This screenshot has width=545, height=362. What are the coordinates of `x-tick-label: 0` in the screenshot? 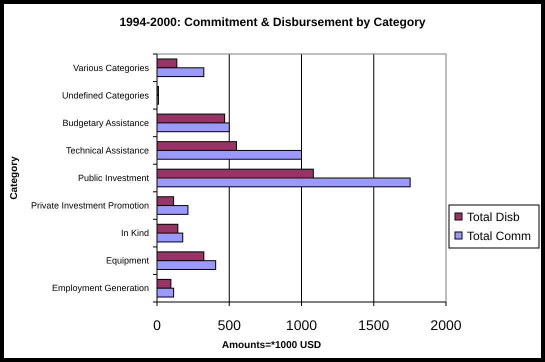 It's located at (157, 325).